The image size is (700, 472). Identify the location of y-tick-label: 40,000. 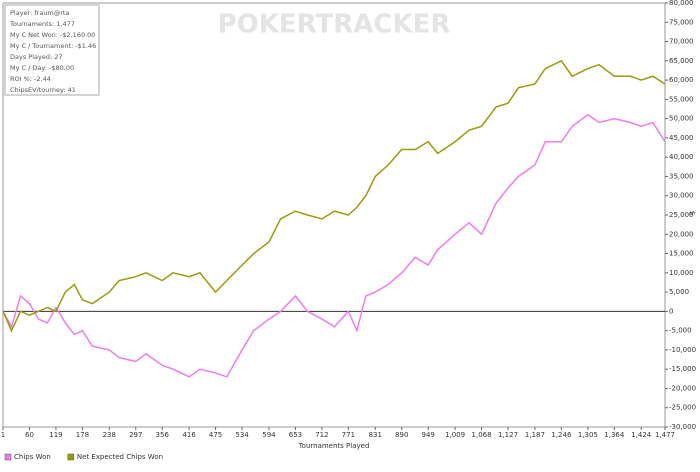
(681, 157).